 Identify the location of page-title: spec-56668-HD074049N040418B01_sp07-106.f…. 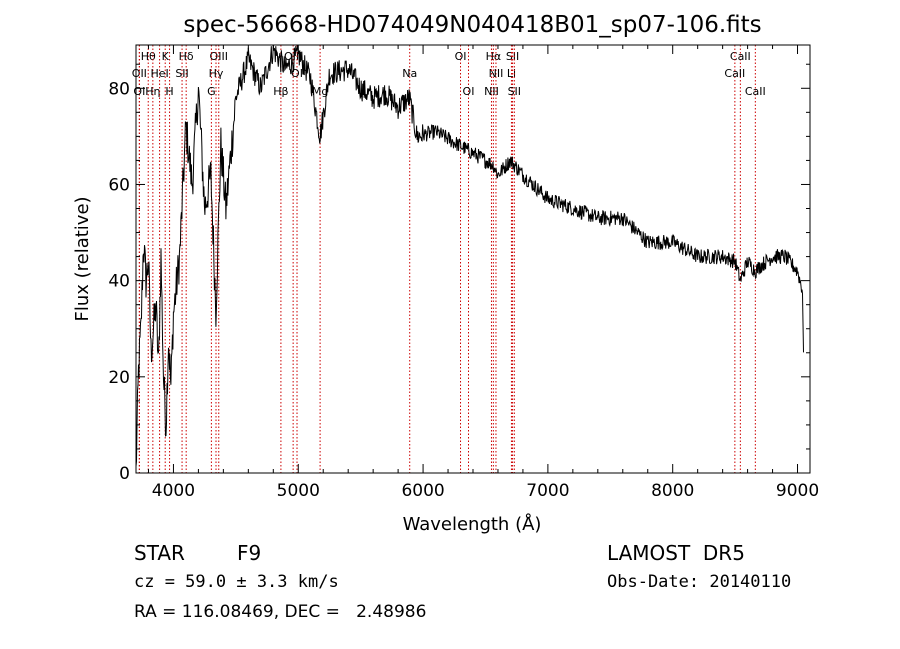
(472, 25).